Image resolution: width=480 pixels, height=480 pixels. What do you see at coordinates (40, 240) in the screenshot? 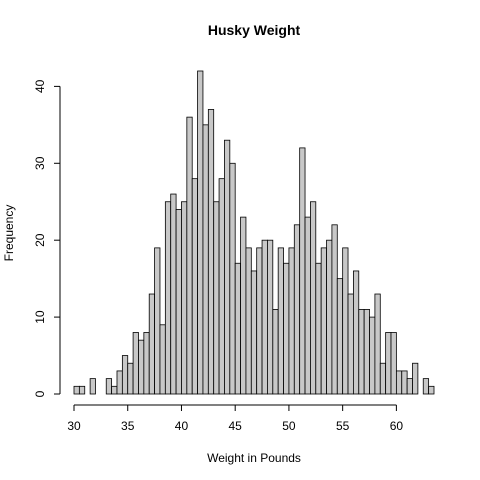
I see `y-tick-label: 20` at bounding box center [40, 240].